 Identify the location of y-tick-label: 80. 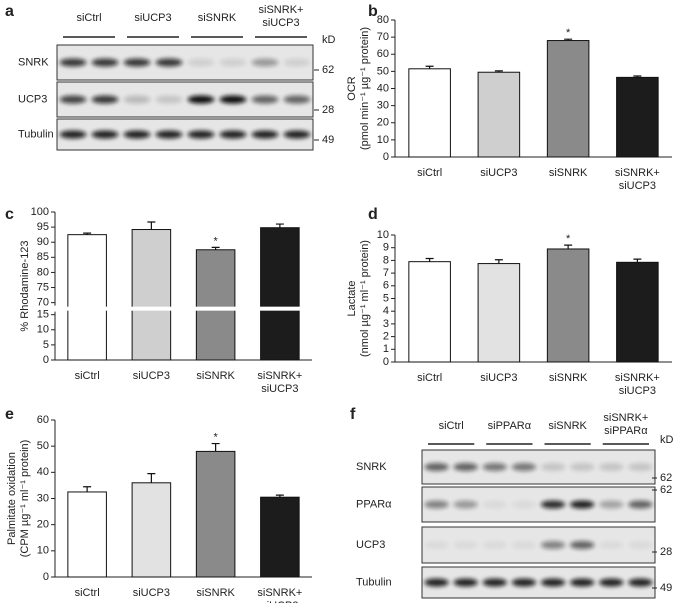
(383, 20).